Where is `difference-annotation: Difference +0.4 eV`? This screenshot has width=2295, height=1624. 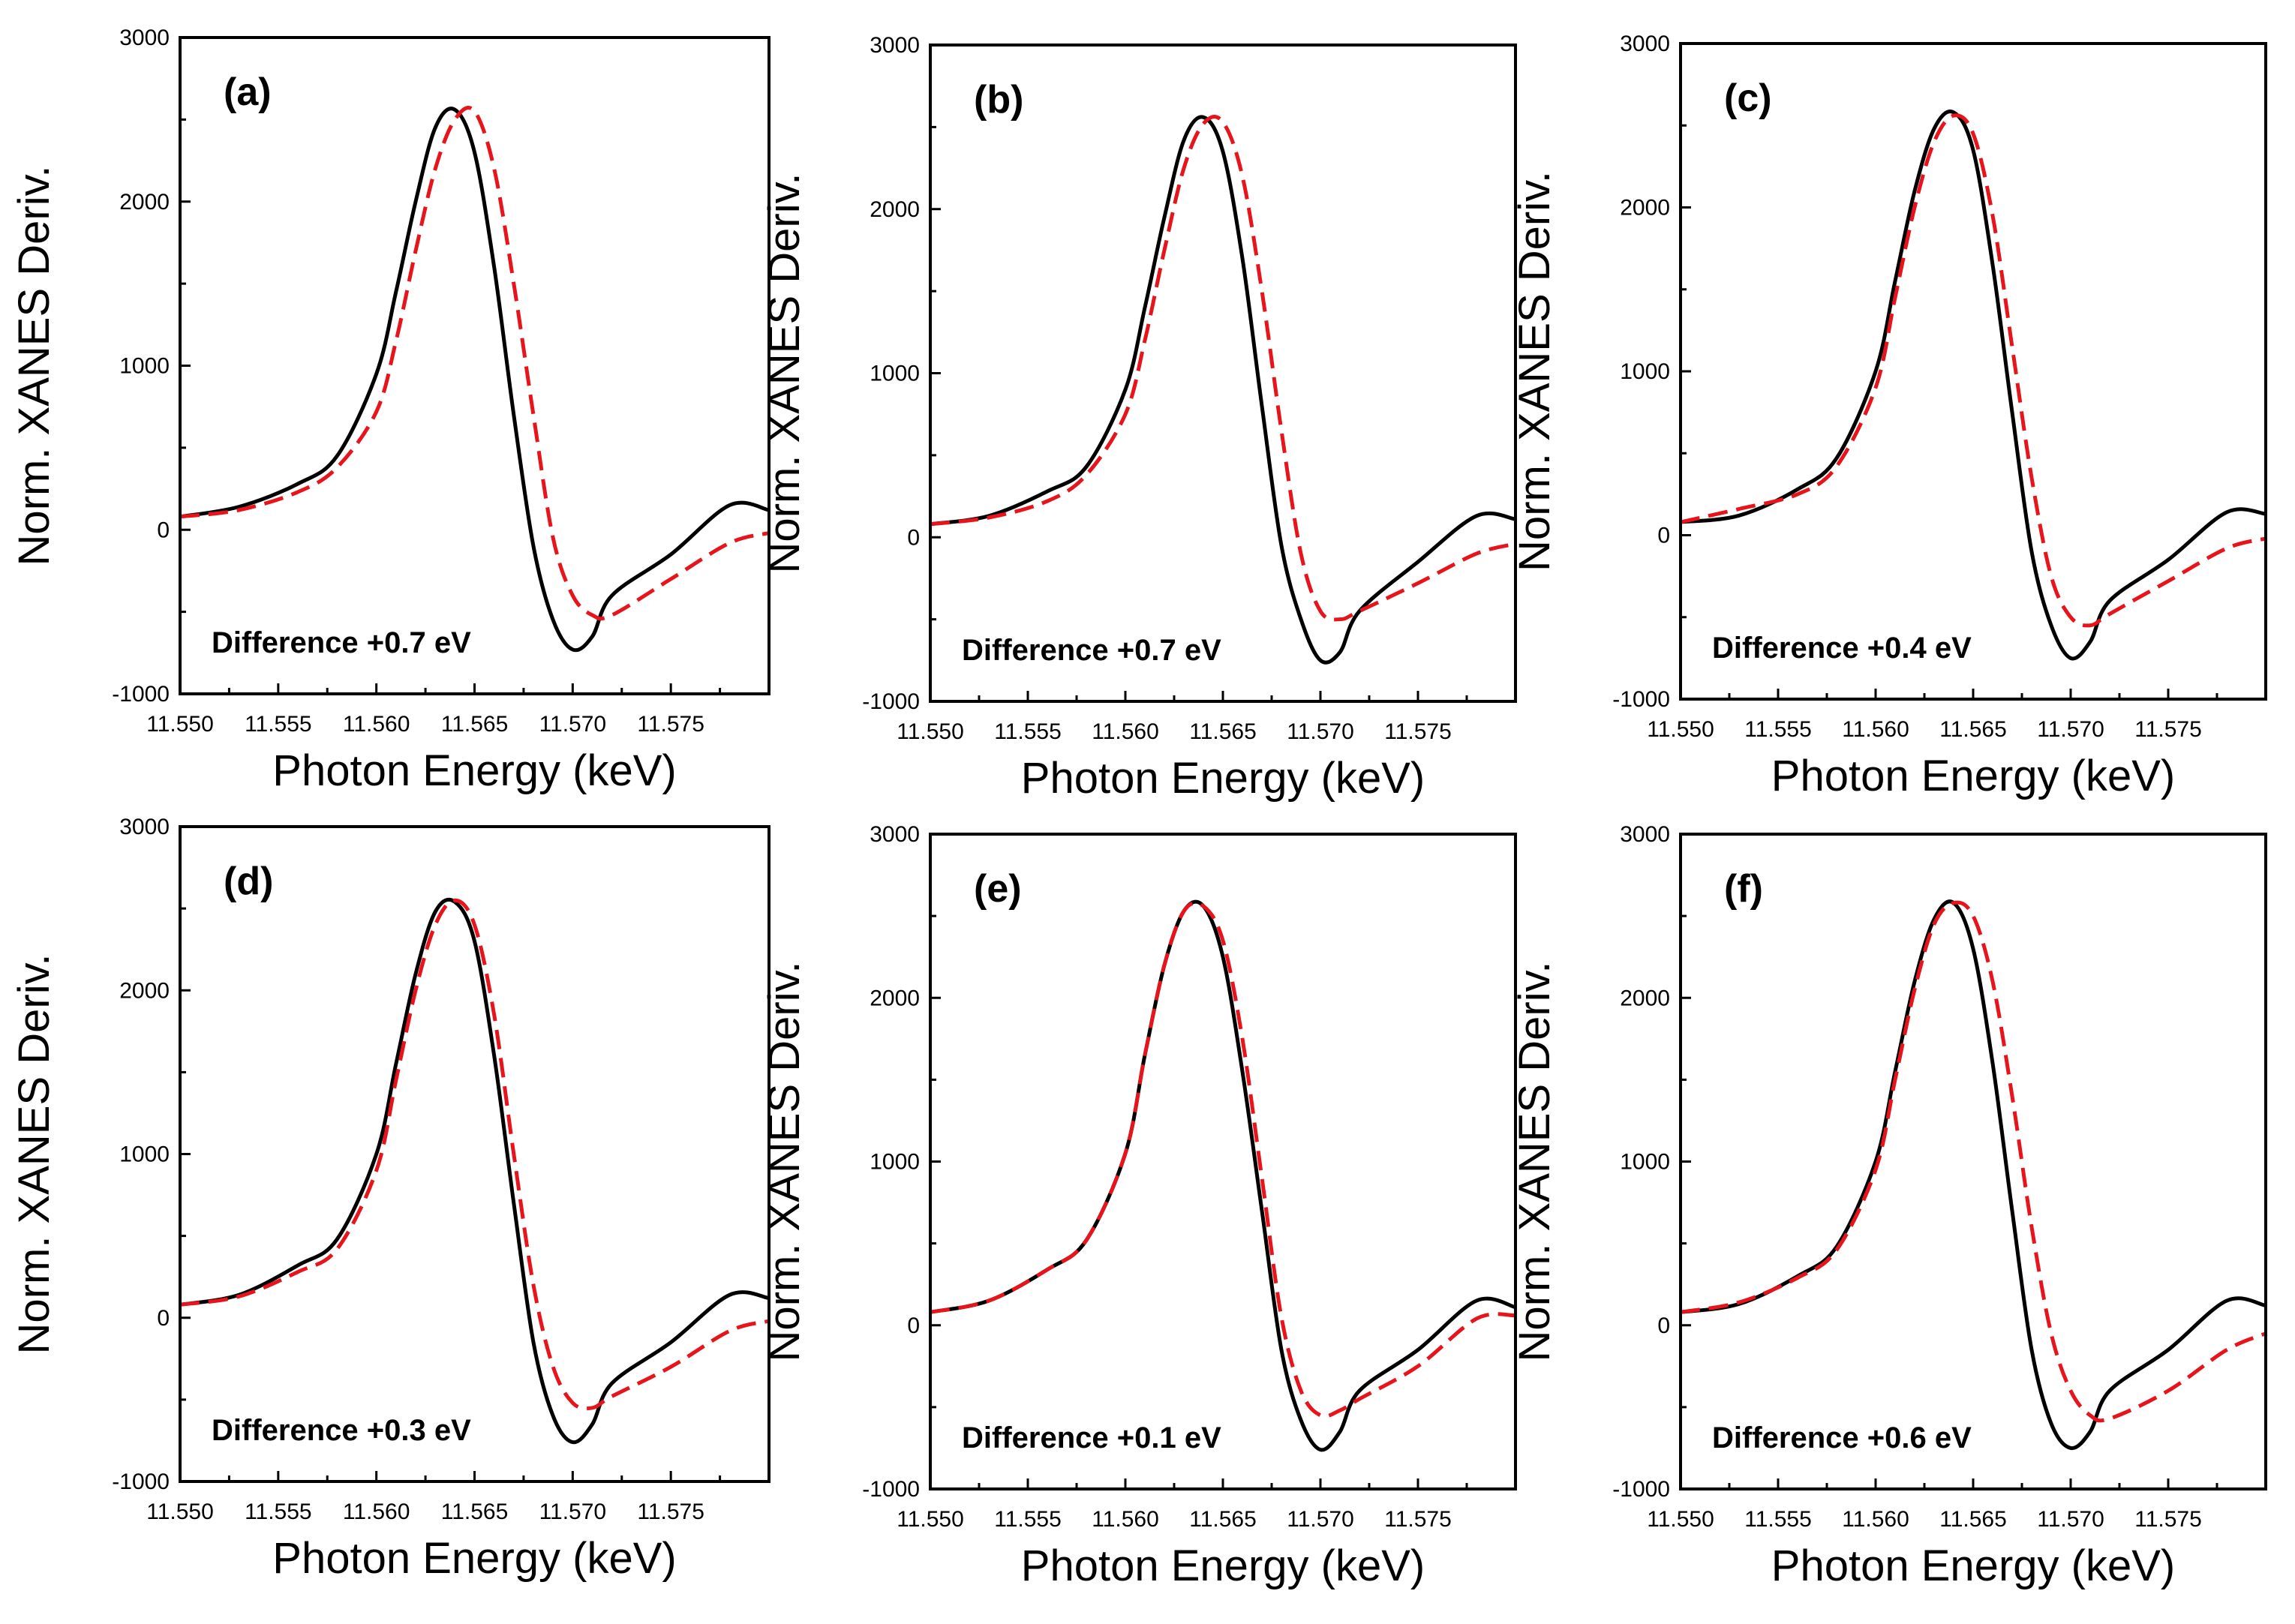 difference-annotation: Difference +0.4 eV is located at coordinates (1842, 648).